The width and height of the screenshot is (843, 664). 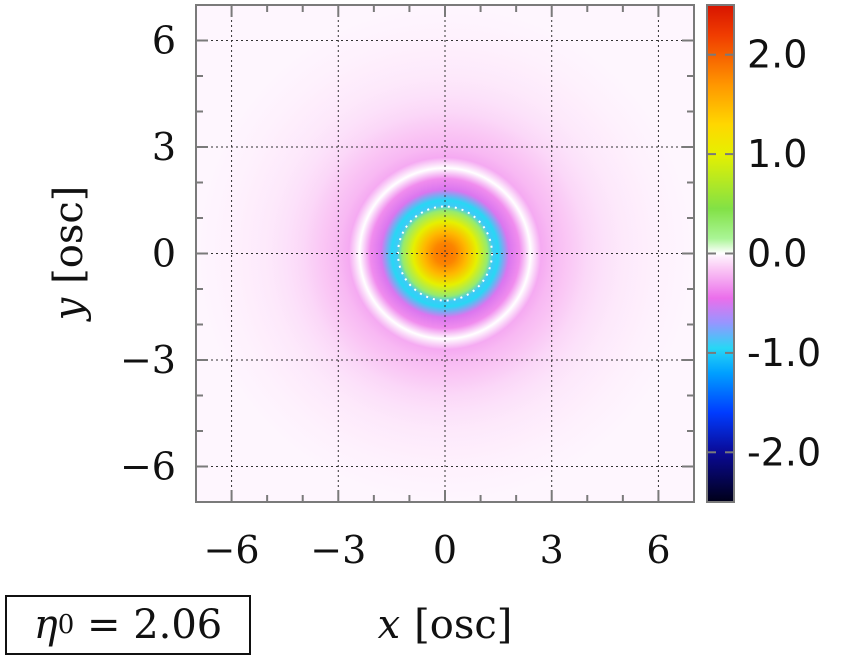 I want to click on colorbar-tick-label: -1.0, so click(x=784, y=353).